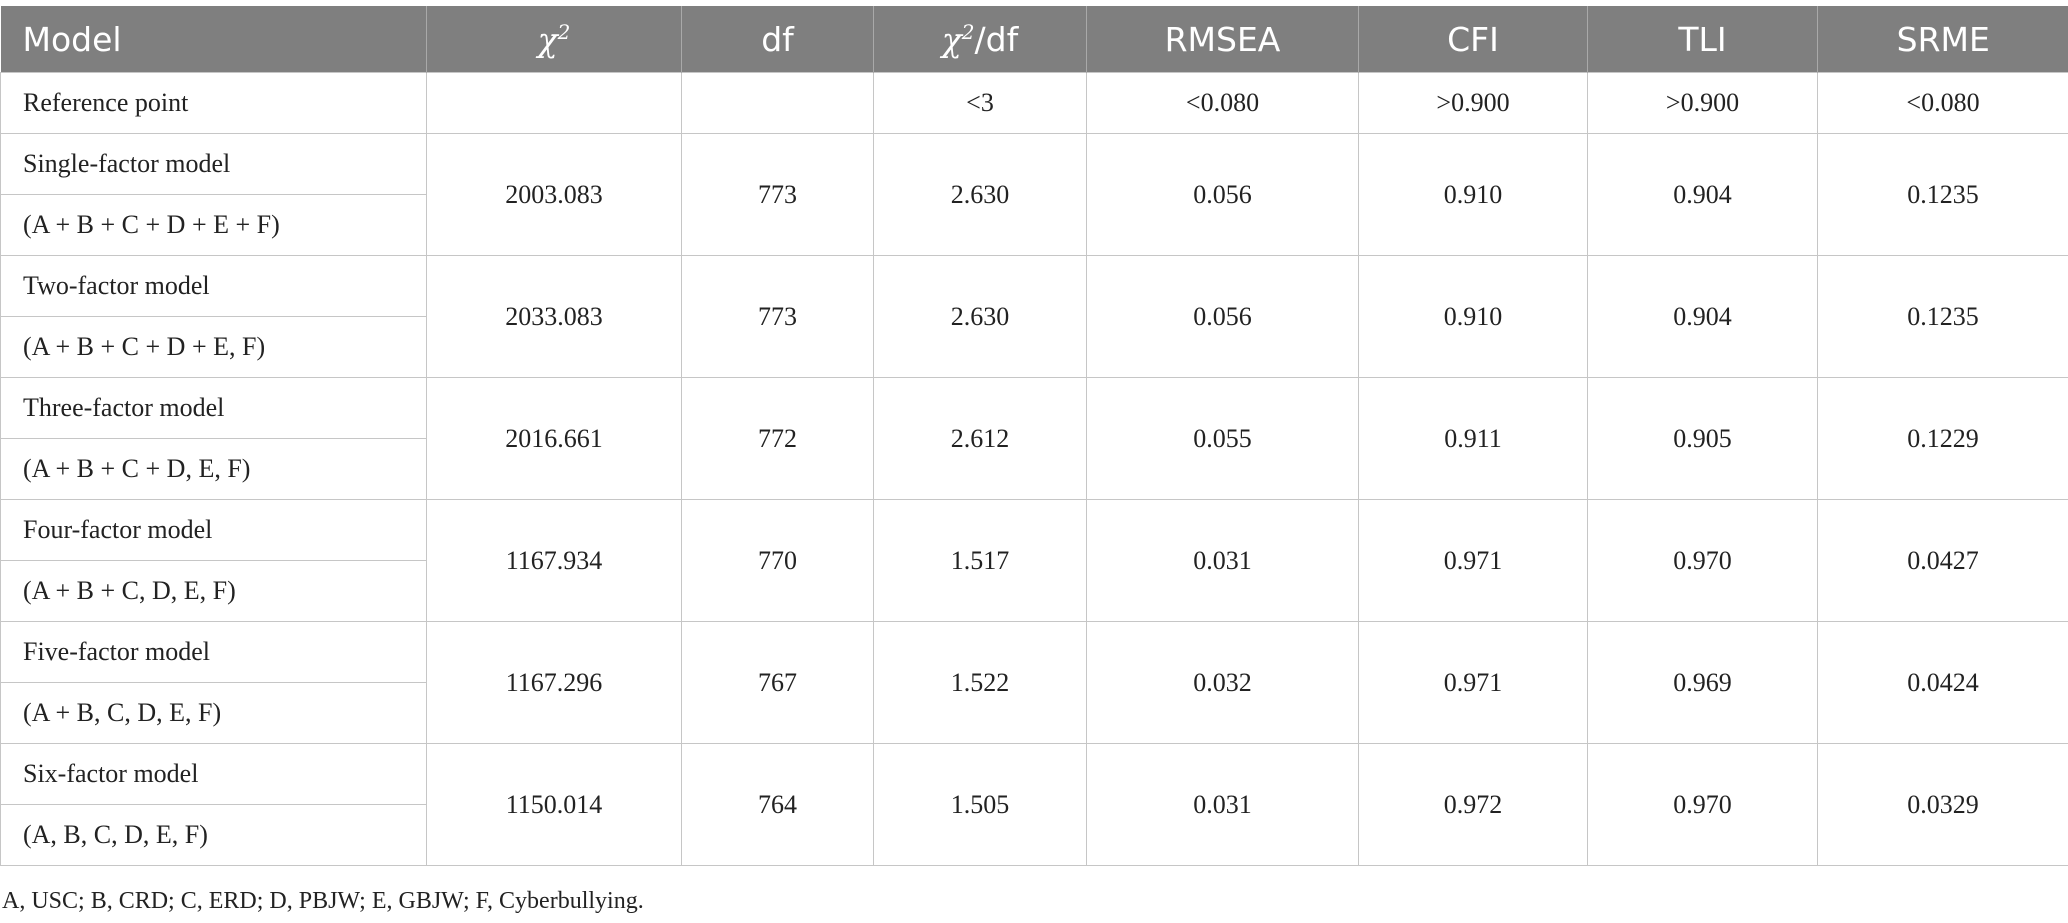 The image size is (2068, 923). What do you see at coordinates (554, 804) in the screenshot?
I see `model-chi2: 1150.014` at bounding box center [554, 804].